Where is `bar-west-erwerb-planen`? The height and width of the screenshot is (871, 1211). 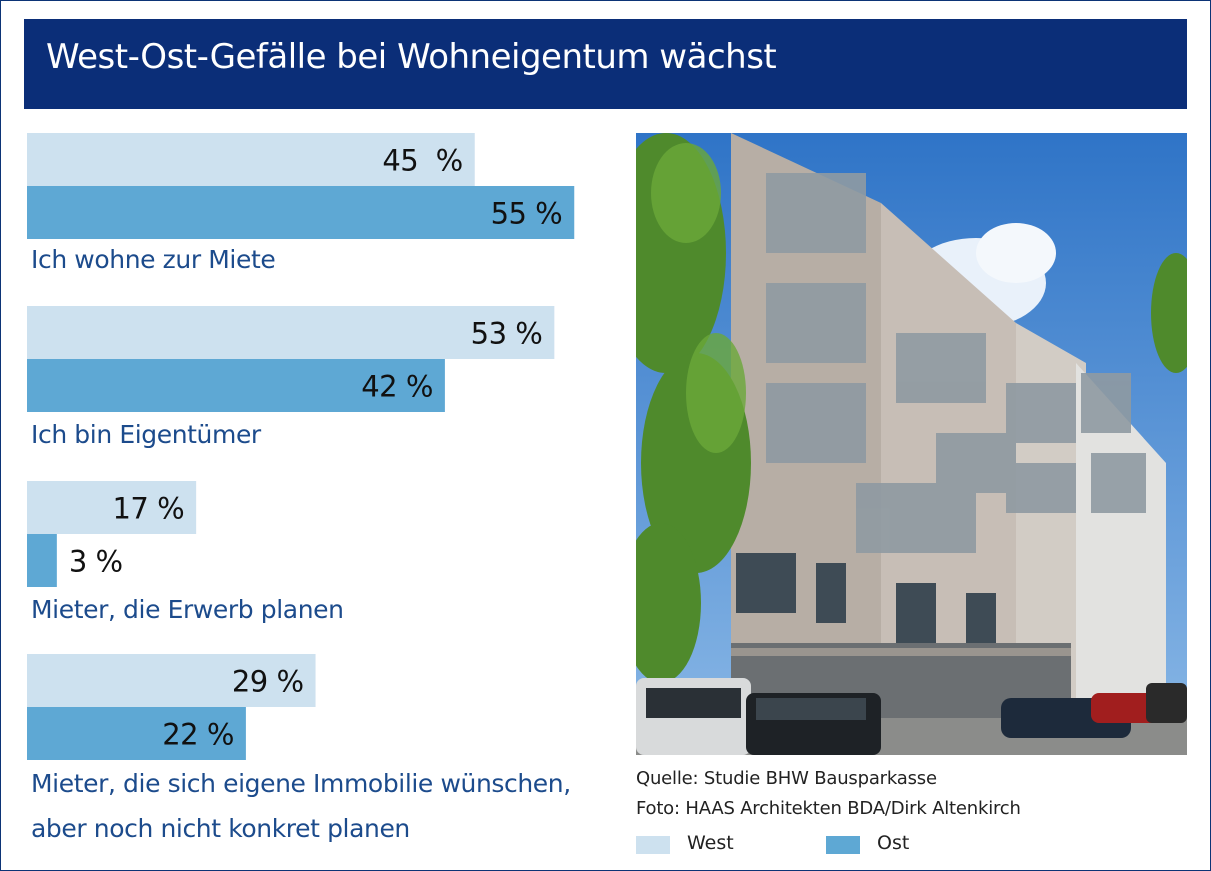
bar-west-erwerb-planen is located at coordinates (112, 507).